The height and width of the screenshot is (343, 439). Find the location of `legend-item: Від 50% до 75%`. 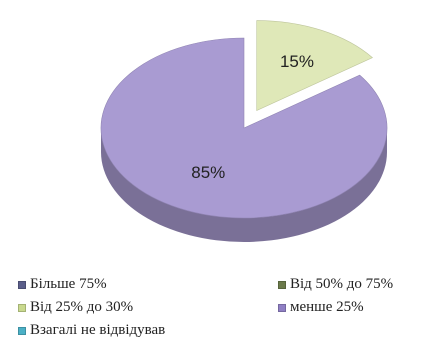

legend-item: Від 50% до 75% is located at coordinates (335, 284).